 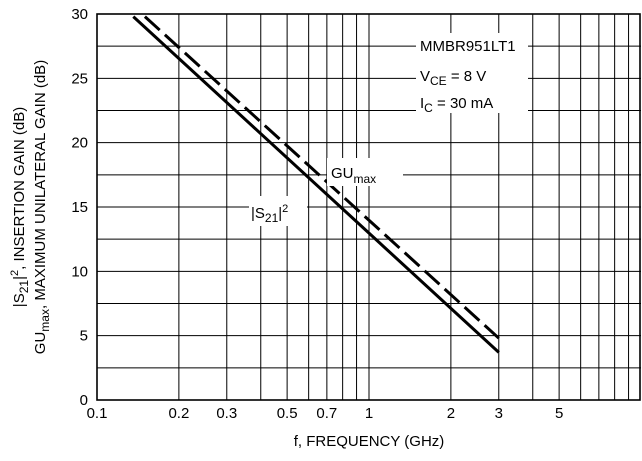 I want to click on y-tick-label: 25, so click(x=79, y=78).